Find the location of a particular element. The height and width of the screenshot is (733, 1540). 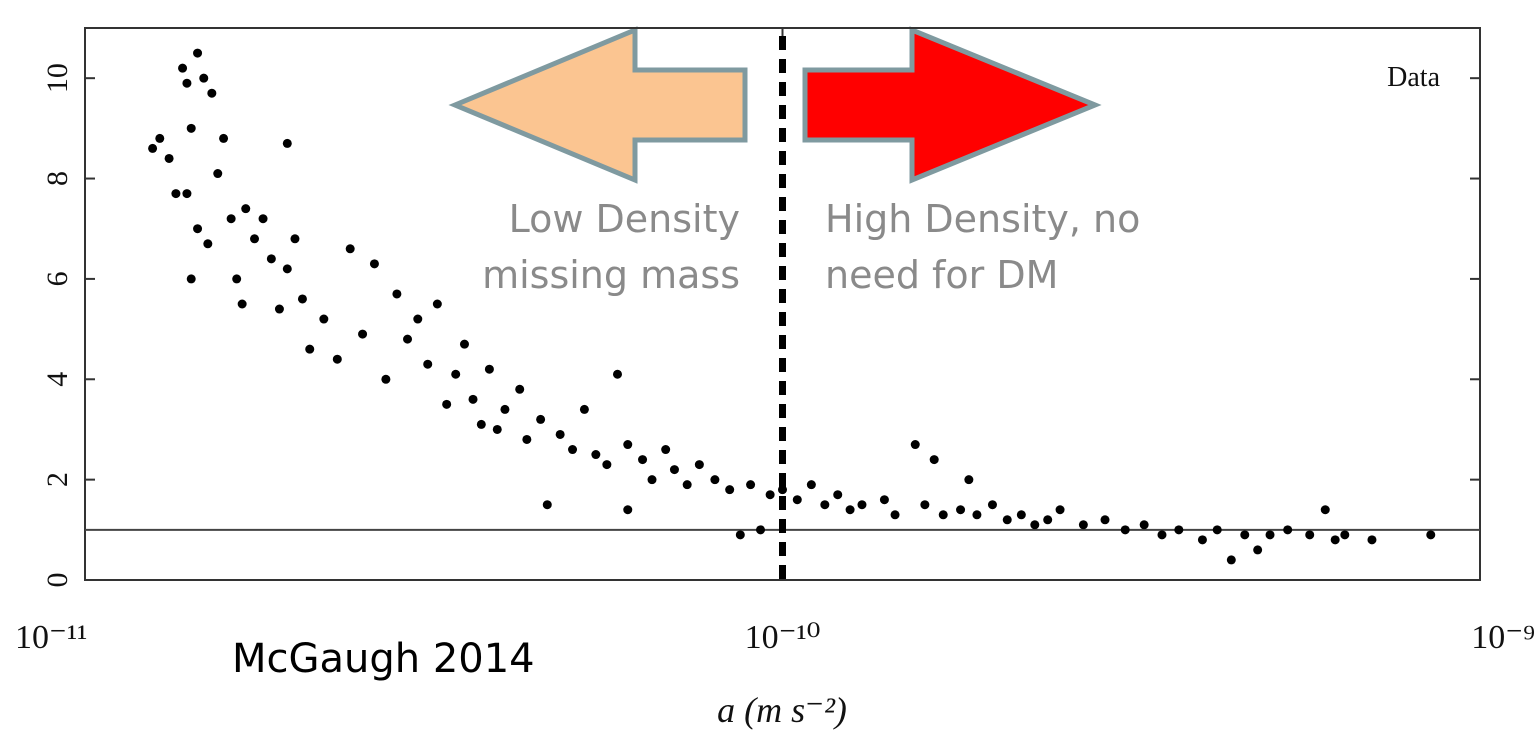

x-tick-label: 10⁻¹⁰ is located at coordinates (783, 637).